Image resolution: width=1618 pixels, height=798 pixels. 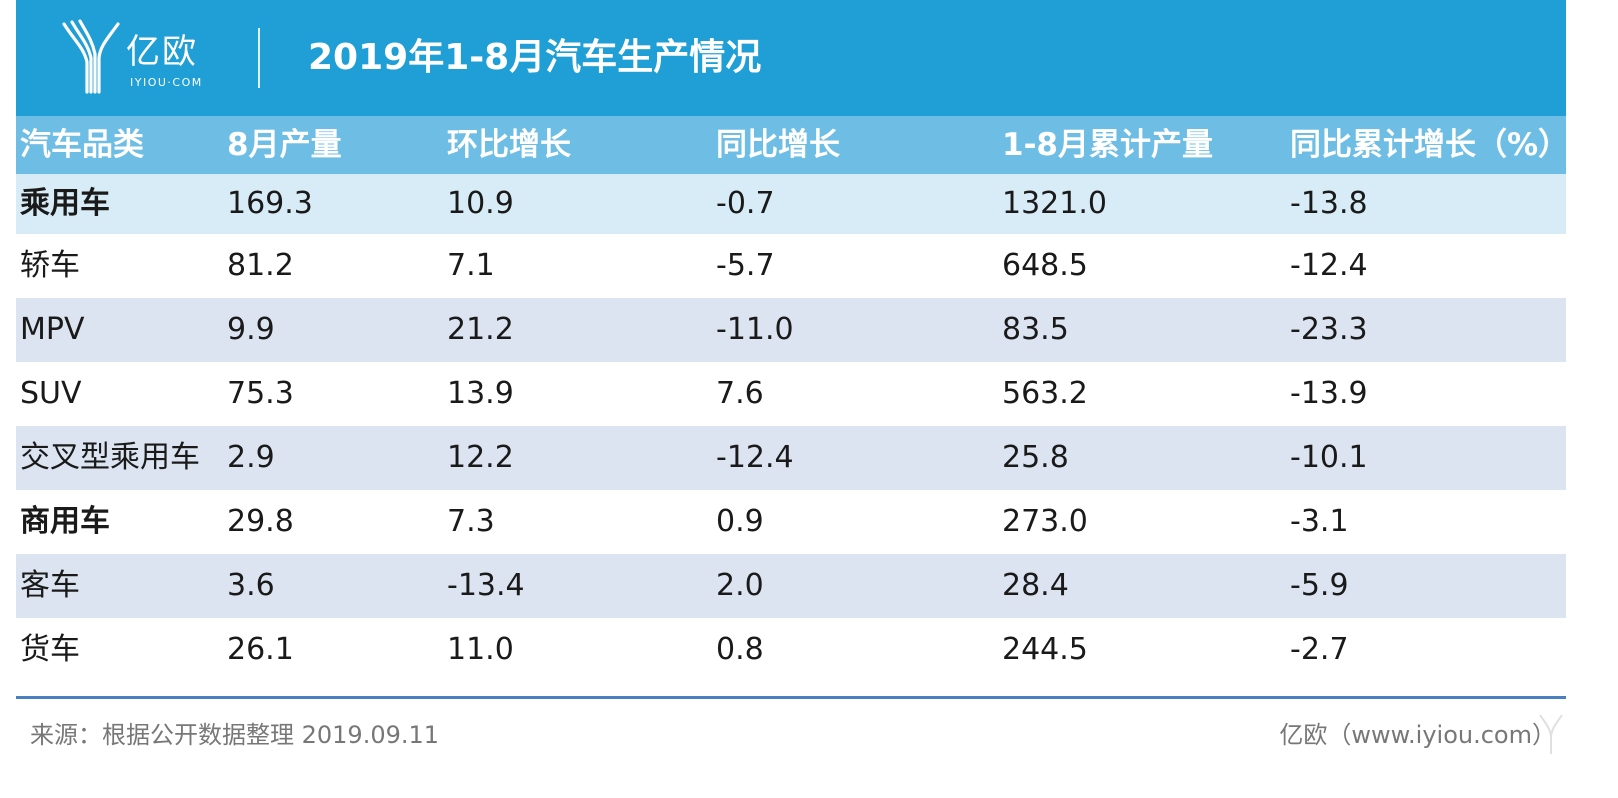 I want to click on column-header-mom-growth: 环比增长, so click(x=509, y=144).